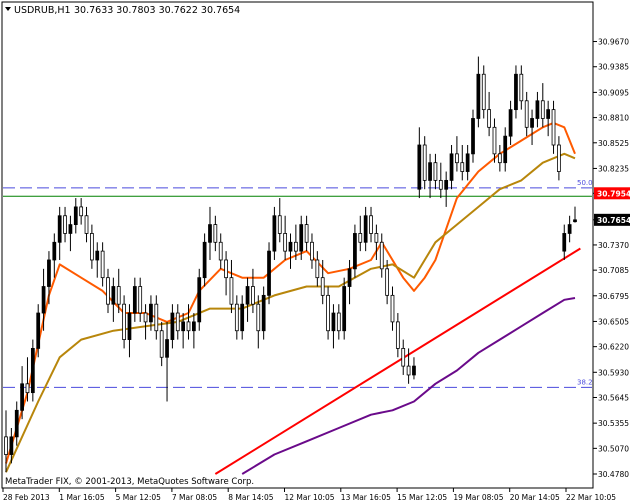  I want to click on triangle-down-icon, so click(8, 9).